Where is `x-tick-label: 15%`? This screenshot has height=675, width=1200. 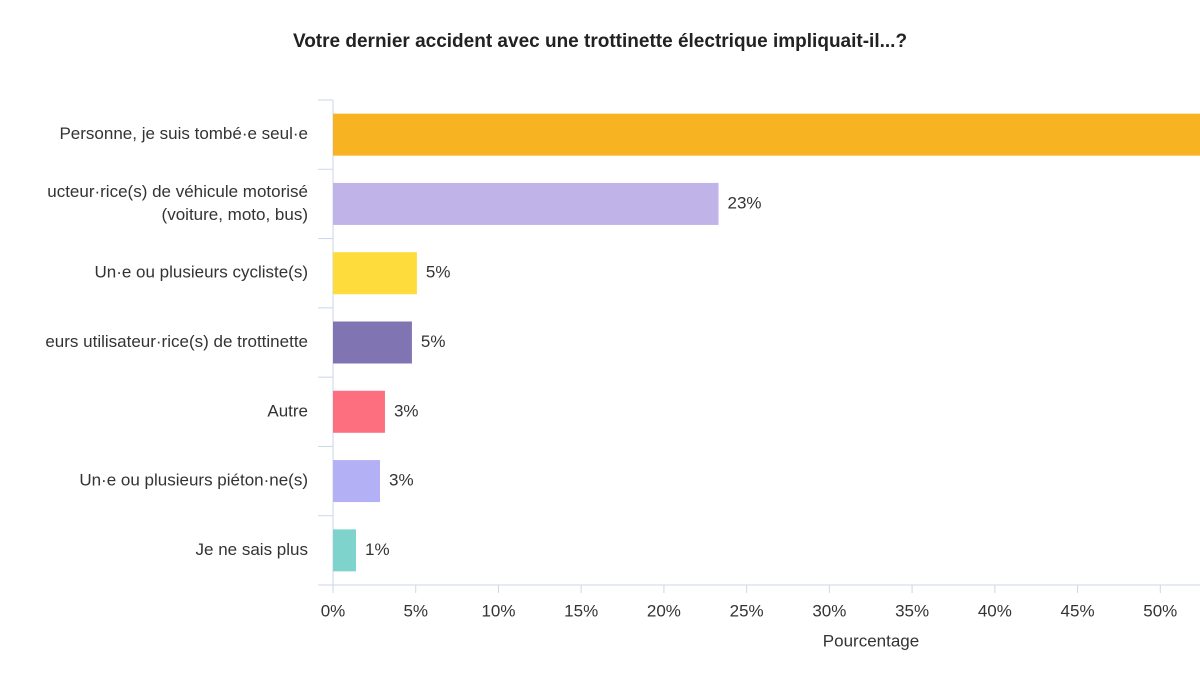
x-tick-label: 15% is located at coordinates (581, 610).